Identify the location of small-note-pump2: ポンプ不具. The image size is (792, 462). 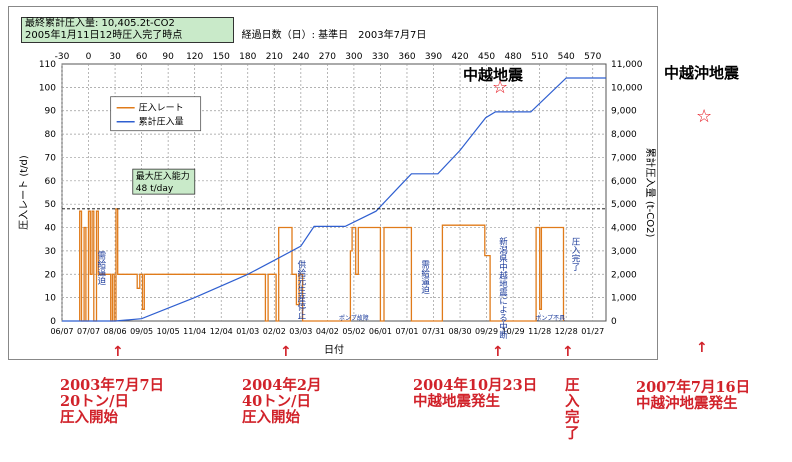
(550, 318).